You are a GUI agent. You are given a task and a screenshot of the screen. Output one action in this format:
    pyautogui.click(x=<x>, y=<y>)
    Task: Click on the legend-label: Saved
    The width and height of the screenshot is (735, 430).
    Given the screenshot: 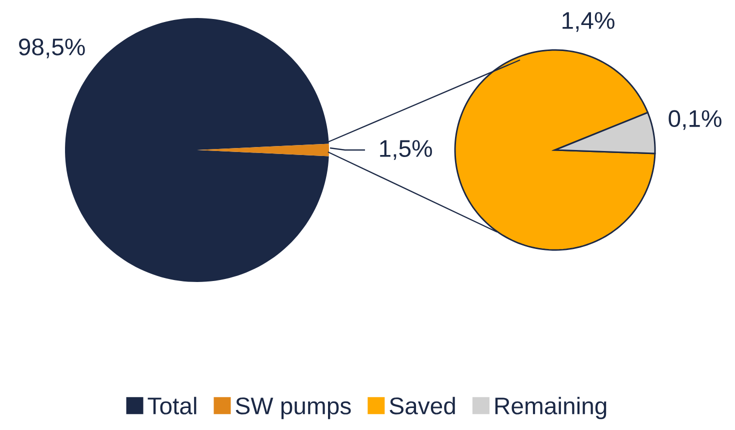 What is the action you would take?
    pyautogui.click(x=422, y=405)
    